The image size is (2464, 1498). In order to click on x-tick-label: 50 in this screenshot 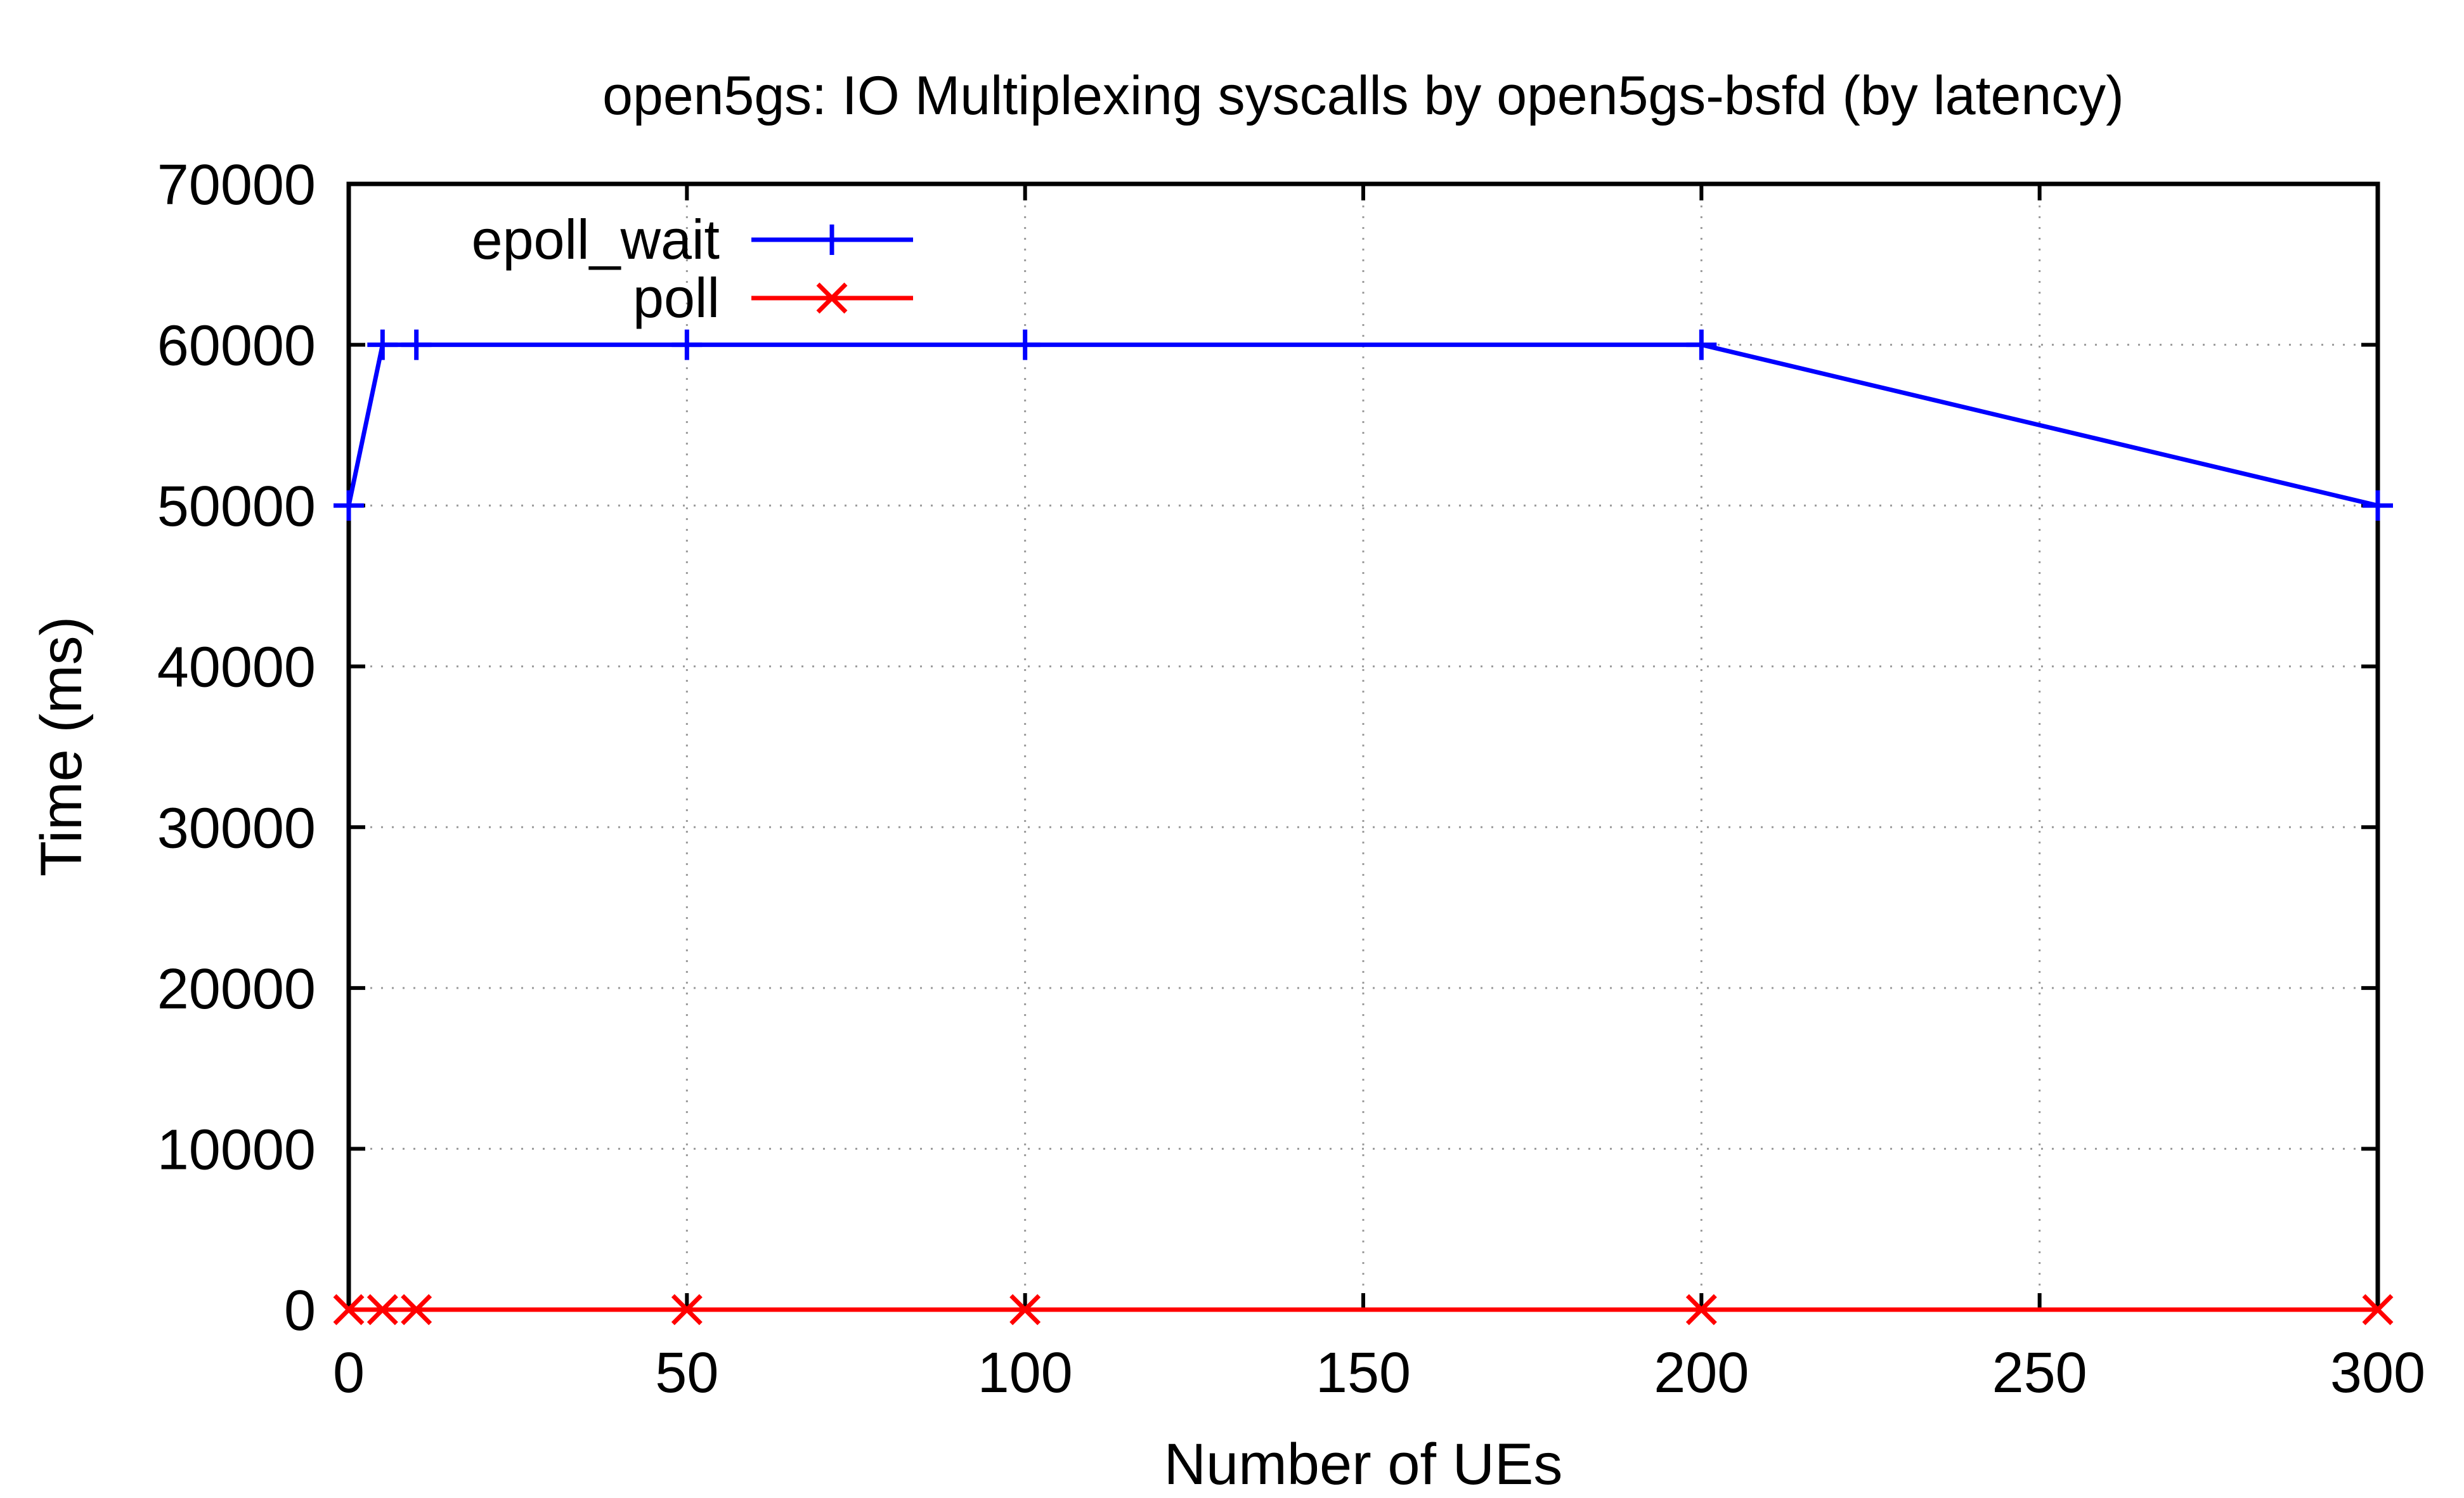, I will do `click(686, 1373)`.